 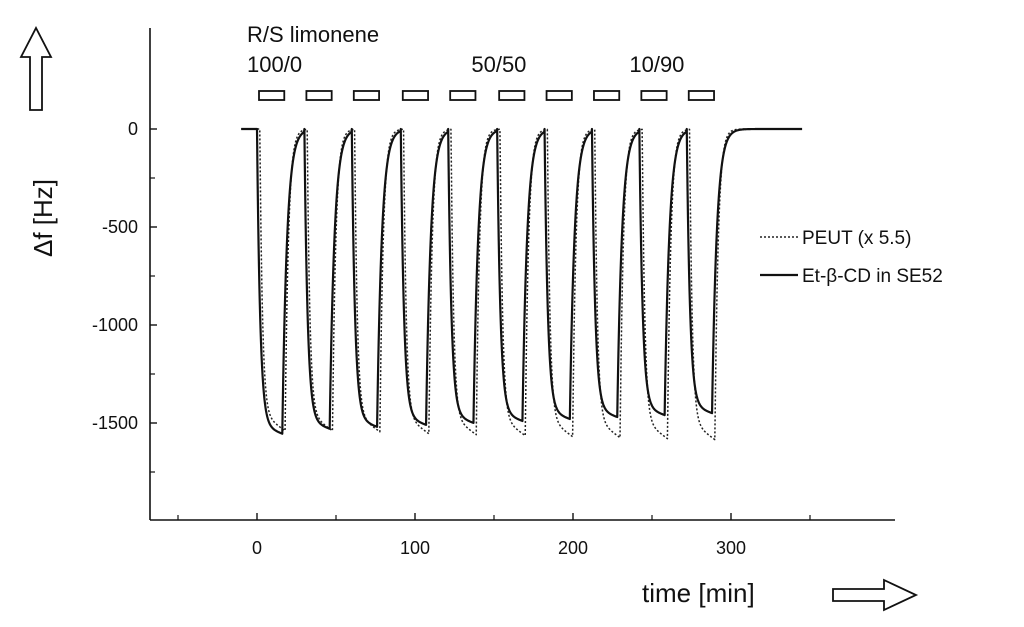 What do you see at coordinates (872, 276) in the screenshot?
I see `legend-label-et-cd: Et-β-CD in SE52` at bounding box center [872, 276].